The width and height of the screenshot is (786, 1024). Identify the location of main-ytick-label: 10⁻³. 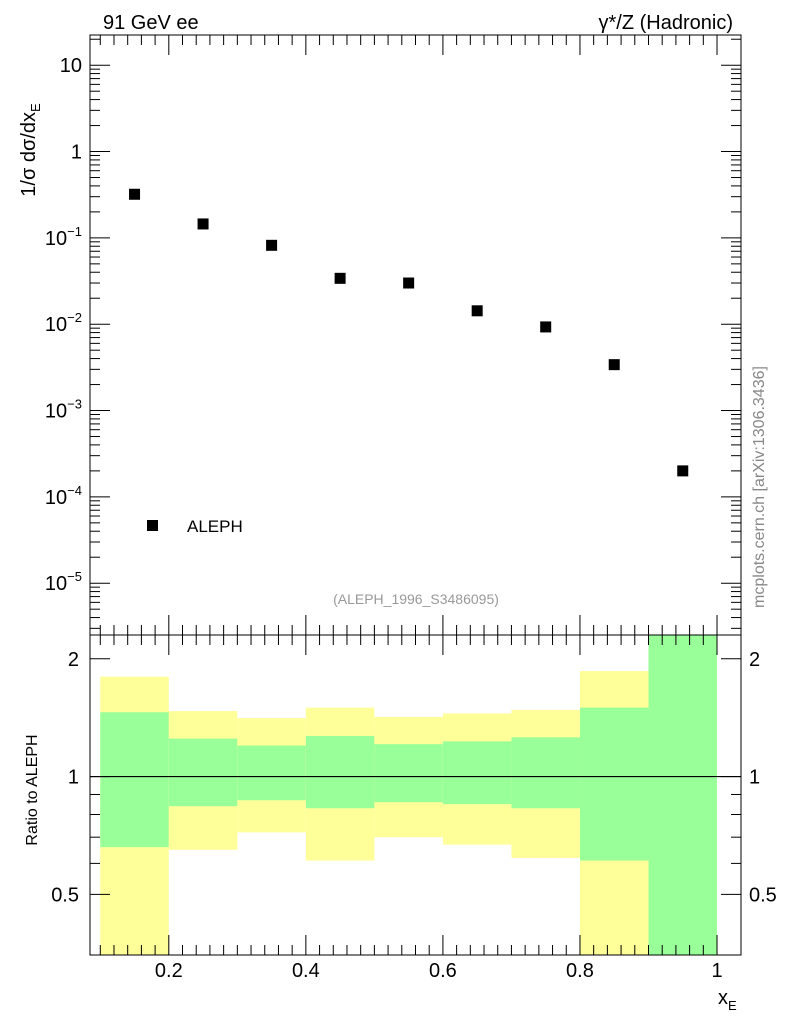
(63, 410).